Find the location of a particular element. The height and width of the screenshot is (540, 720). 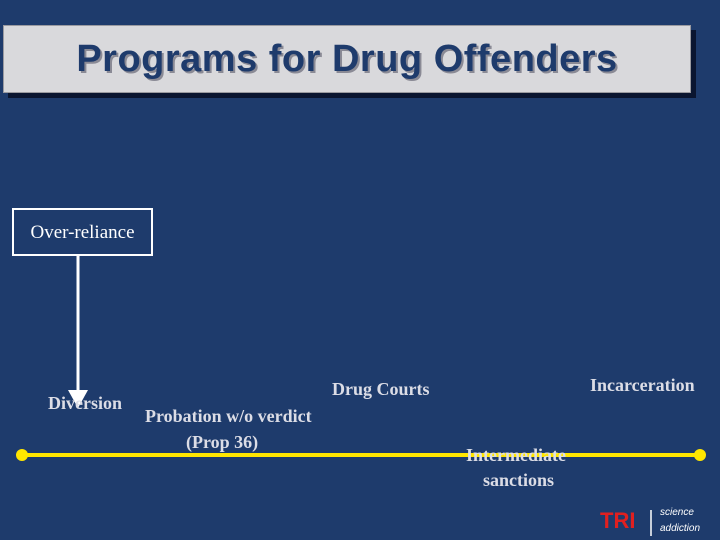

label: sanctions is located at coordinates (519, 480).